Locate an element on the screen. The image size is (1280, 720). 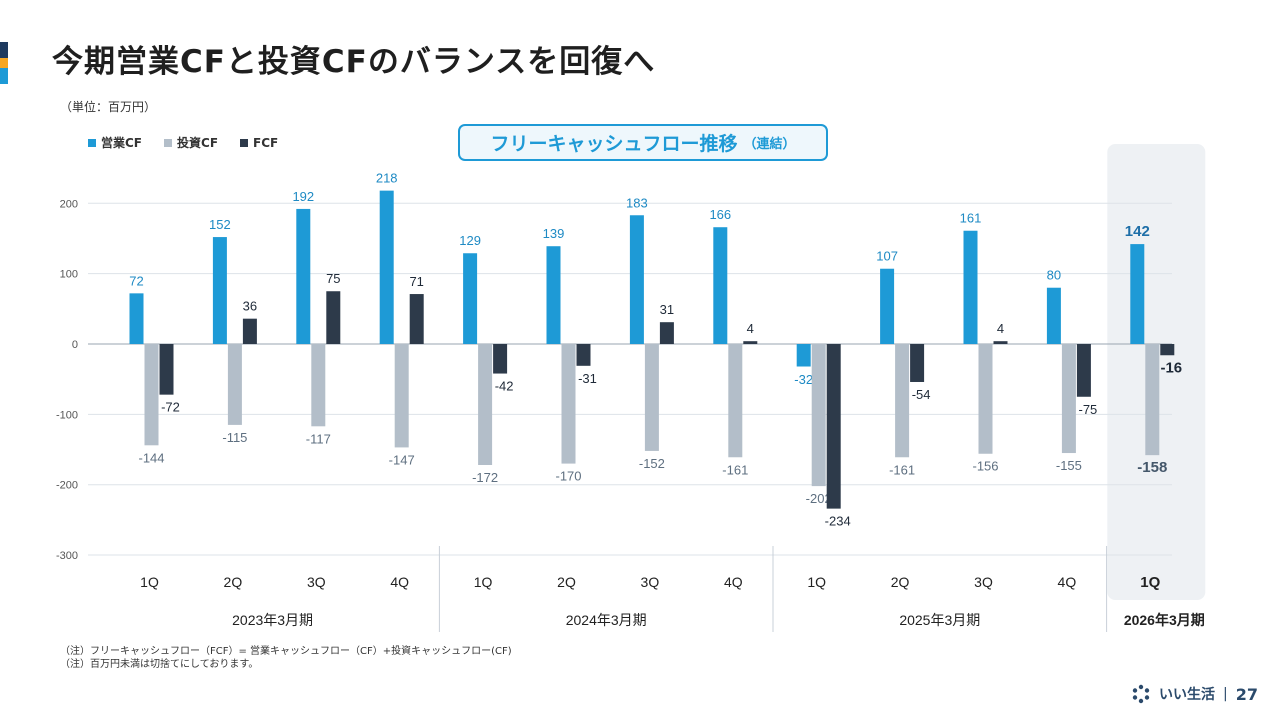
data-label-fcf: 71 is located at coordinates (416, 281).